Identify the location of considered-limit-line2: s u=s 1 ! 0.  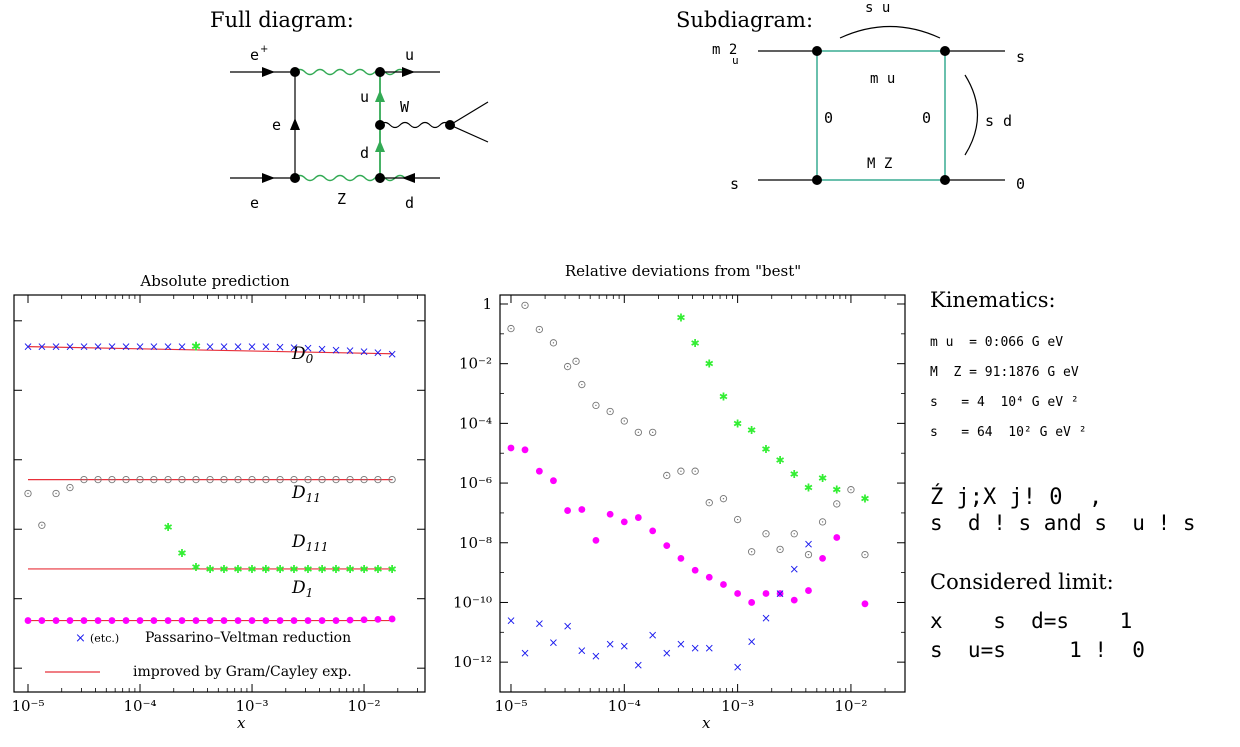
(1037, 650).